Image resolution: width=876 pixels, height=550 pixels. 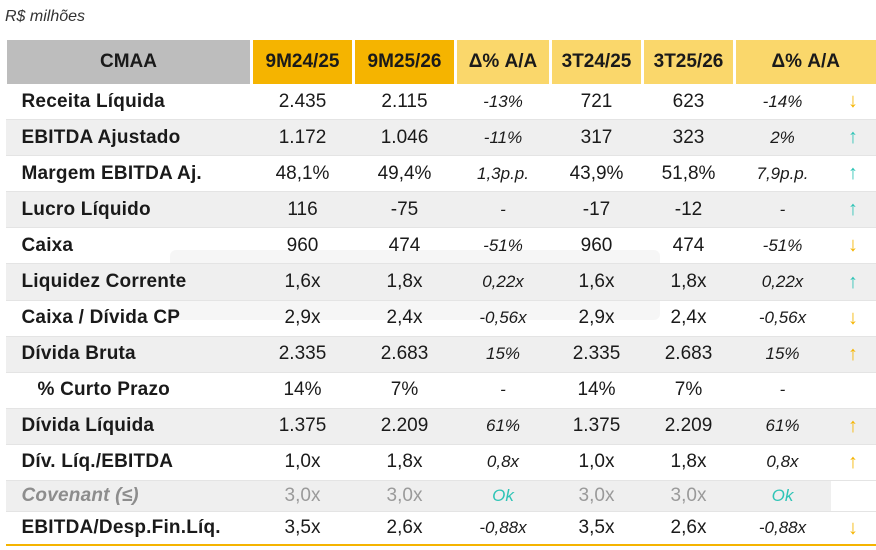 What do you see at coordinates (502, 62) in the screenshot?
I see `header-delta-9m: Δ% A/A` at bounding box center [502, 62].